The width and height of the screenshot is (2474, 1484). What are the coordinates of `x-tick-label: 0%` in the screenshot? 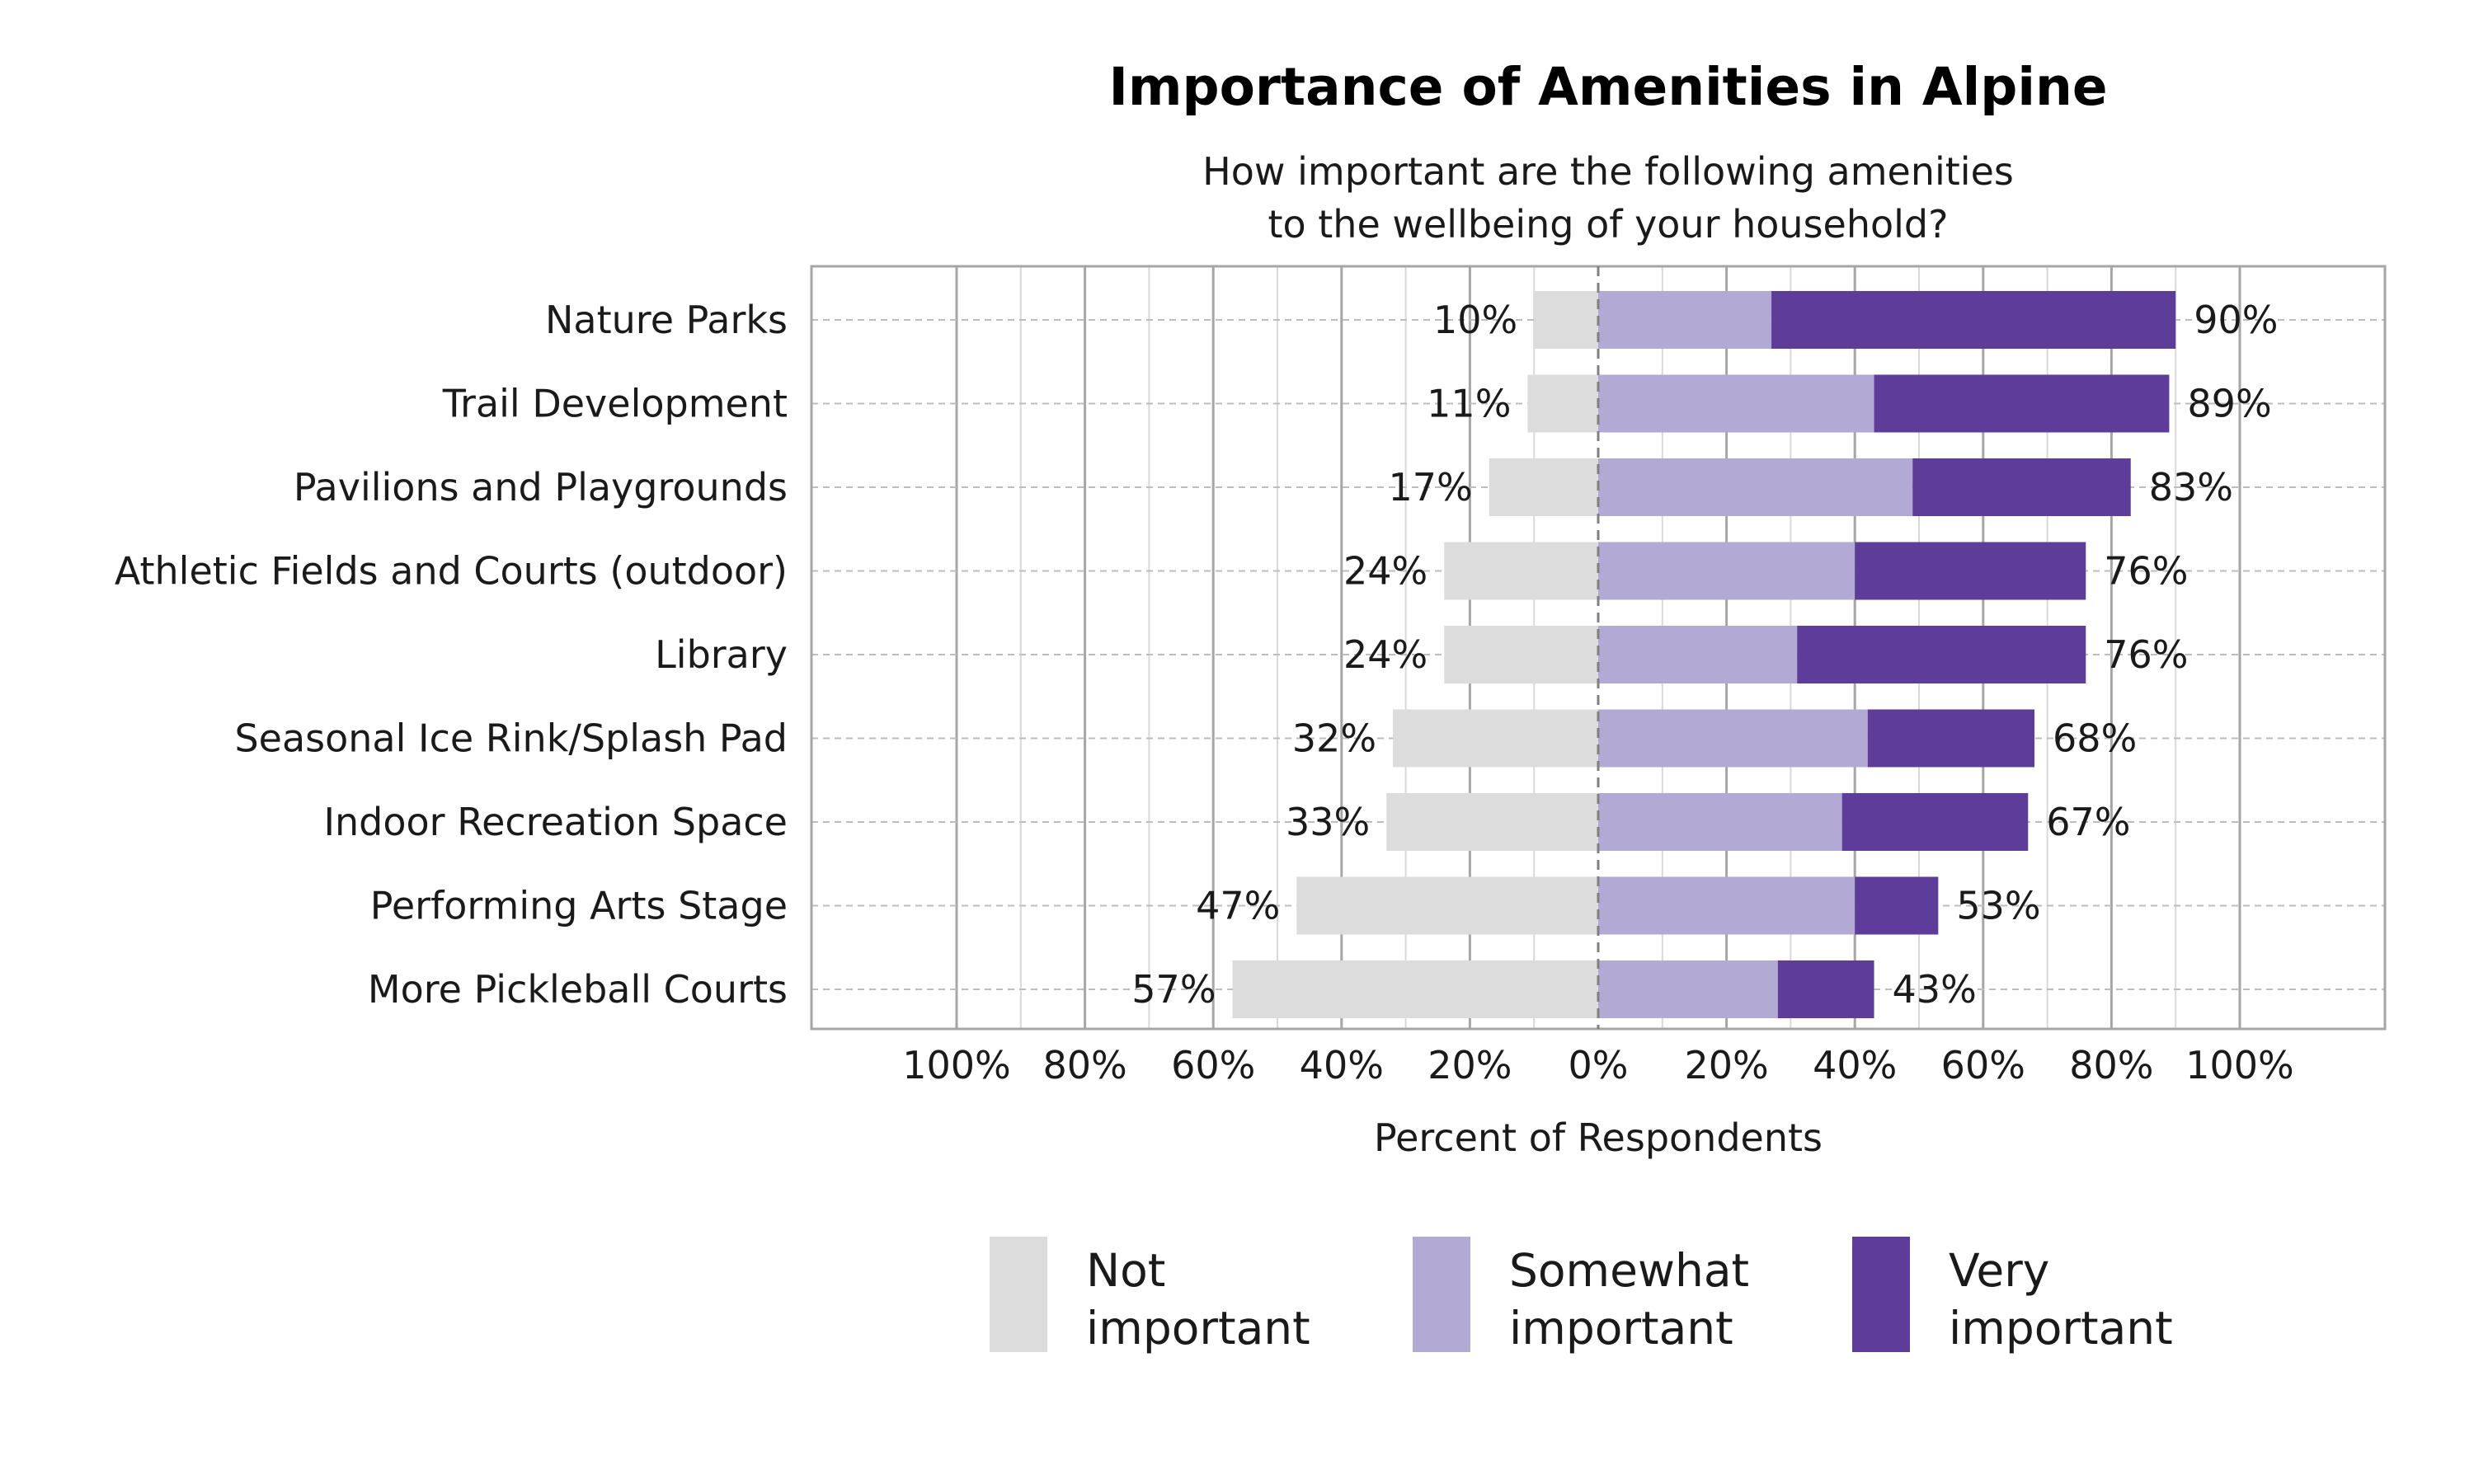 It's located at (1599, 1065).